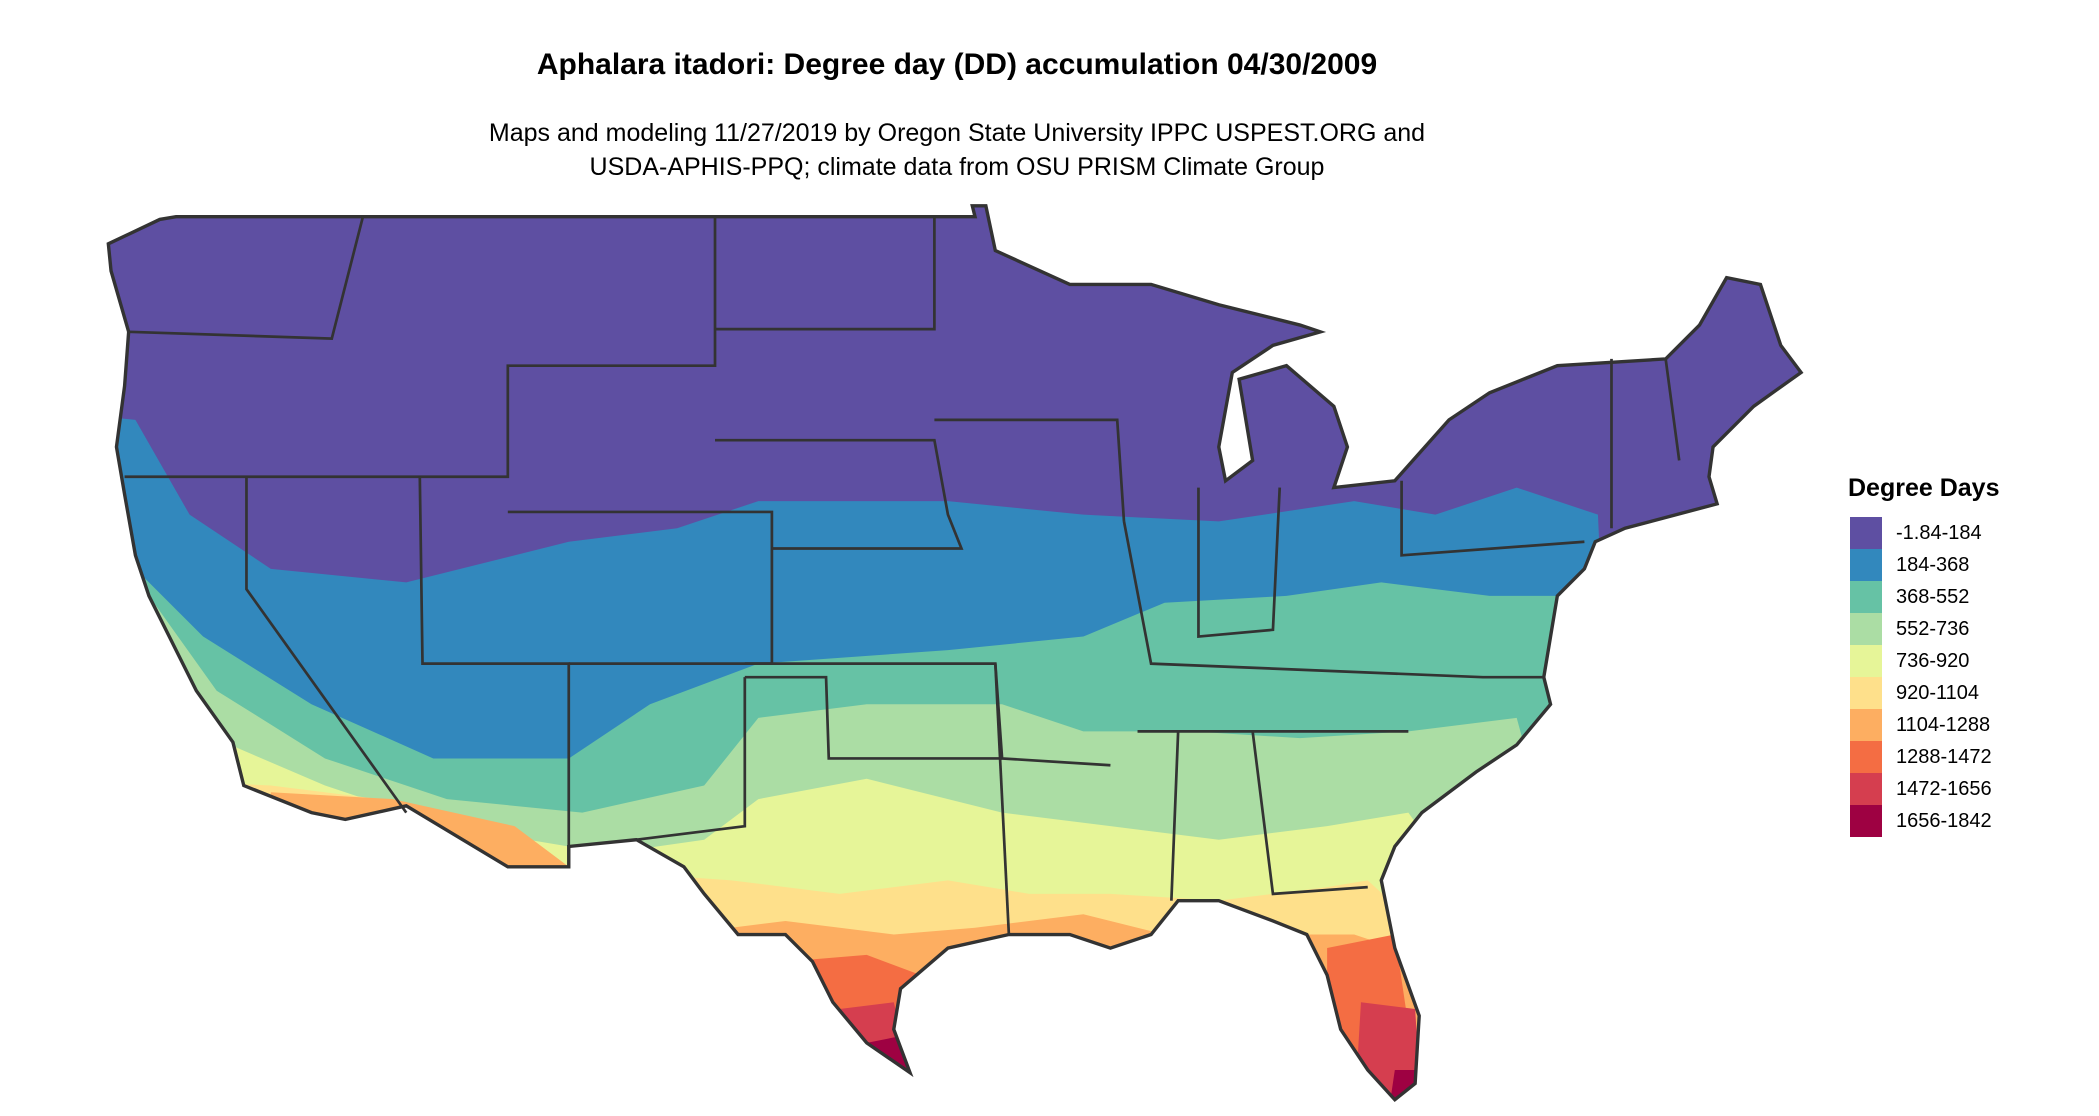 The width and height of the screenshot is (2099, 1116). I want to click on legend-label: -1.84-184, so click(1939, 532).